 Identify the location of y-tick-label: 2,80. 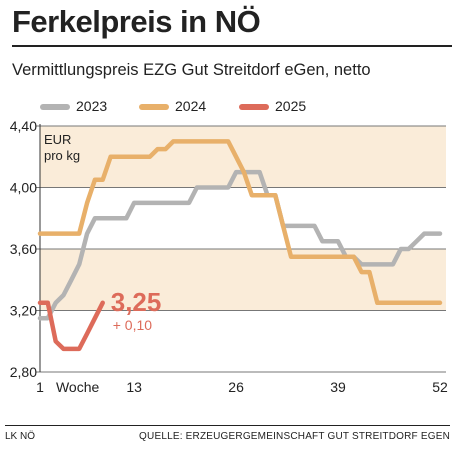
(23, 372).